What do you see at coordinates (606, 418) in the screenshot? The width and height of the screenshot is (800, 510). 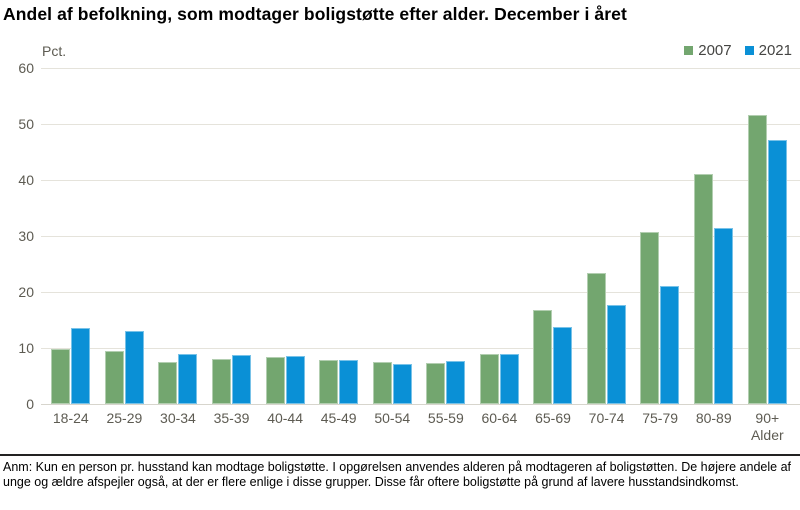 I see `x-tick-text: 70-74` at bounding box center [606, 418].